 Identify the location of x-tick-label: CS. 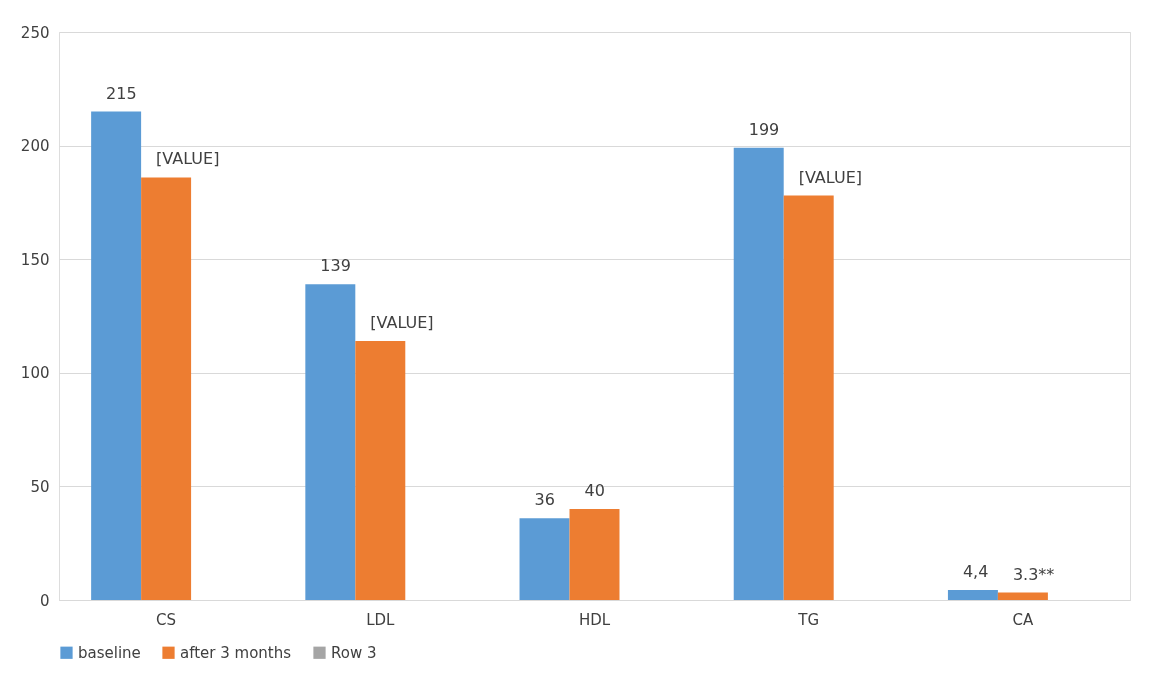
(166, 619).